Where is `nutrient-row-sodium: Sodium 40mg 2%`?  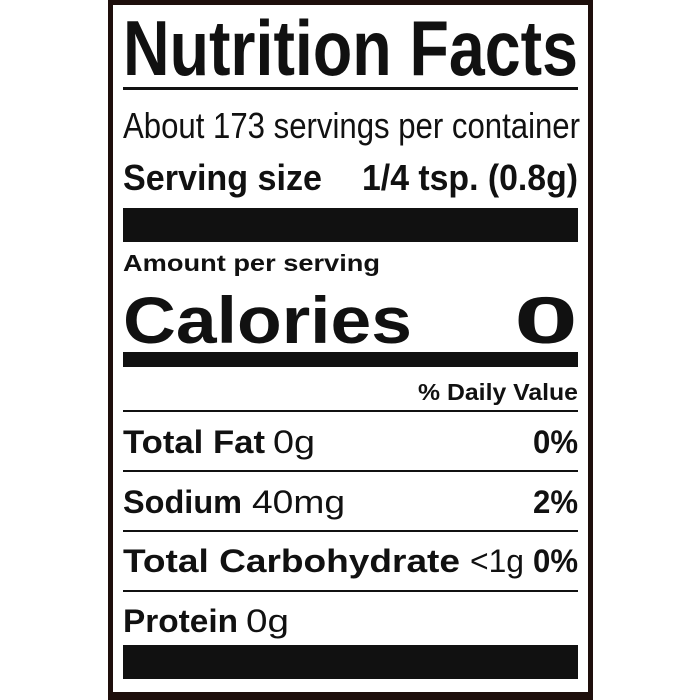 nutrient-row-sodium: Sodium 40mg 2% is located at coordinates (350, 502).